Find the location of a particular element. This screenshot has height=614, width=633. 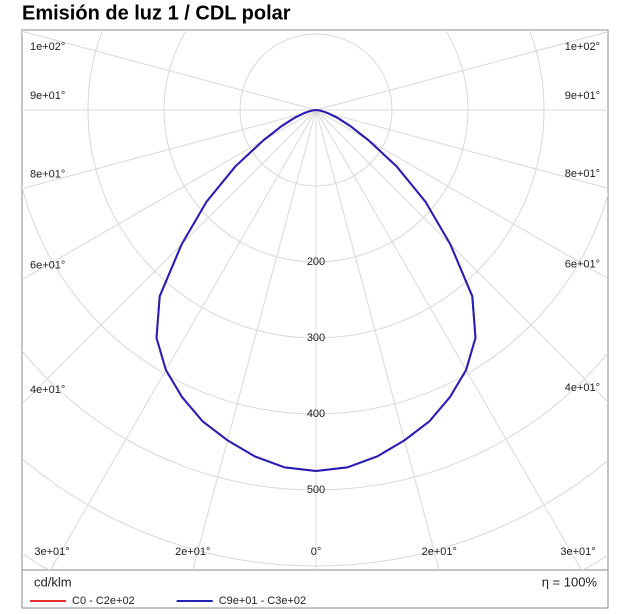

legend-label: C9e+01 - C3e+02 is located at coordinates (262, 601).